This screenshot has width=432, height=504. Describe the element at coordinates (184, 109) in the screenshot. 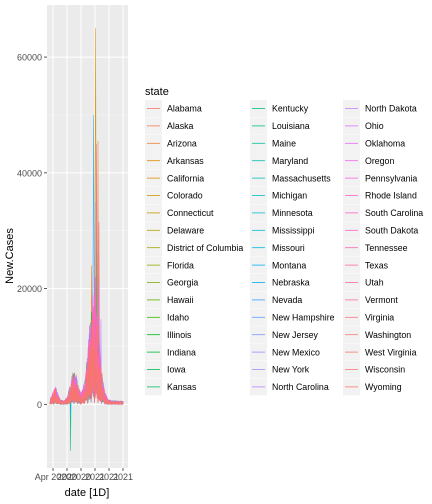

I see `legend-label: Alabama` at that location.